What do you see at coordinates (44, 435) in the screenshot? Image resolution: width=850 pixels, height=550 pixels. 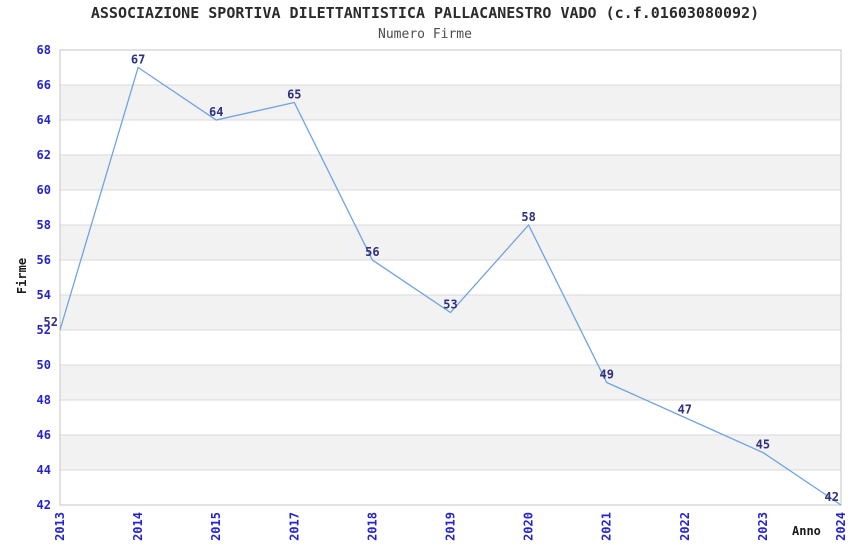 I see `y-tick-label: 46` at bounding box center [44, 435].